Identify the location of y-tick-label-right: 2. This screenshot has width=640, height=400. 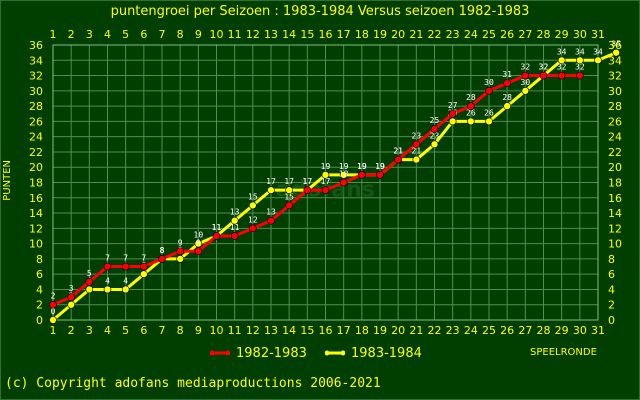
(611, 305).